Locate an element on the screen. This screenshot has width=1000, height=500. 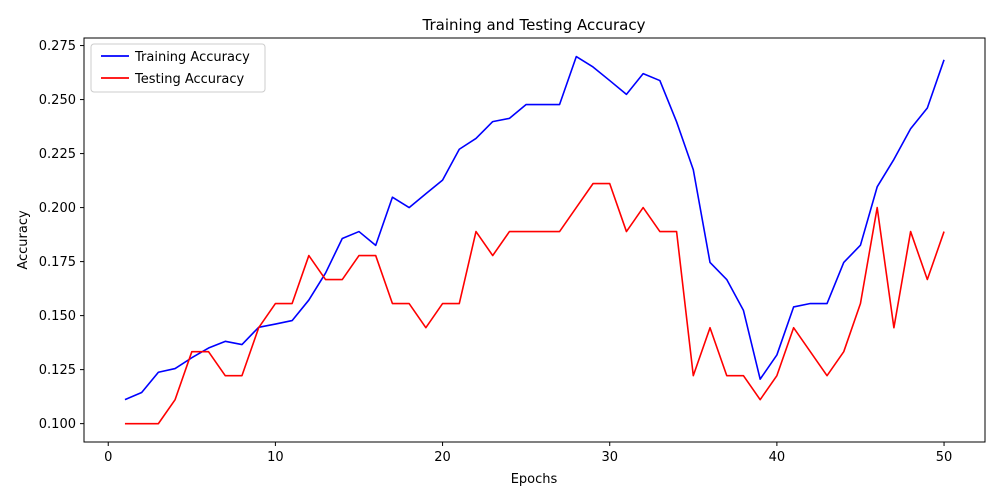
x-tick-label: 40 is located at coordinates (777, 457).